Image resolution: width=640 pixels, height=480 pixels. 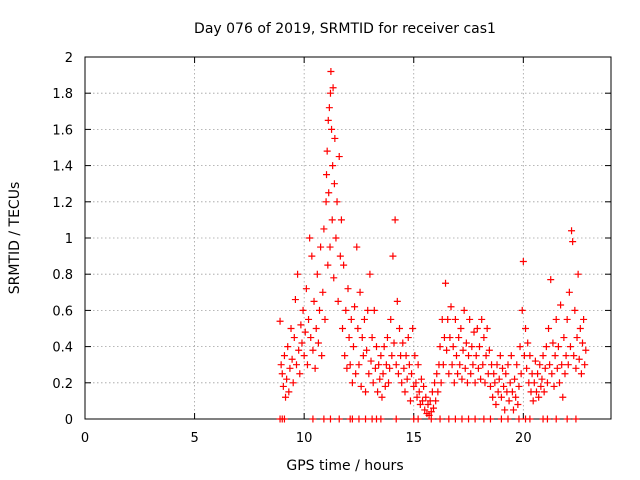 I want to click on y-tick-label: 0.8, so click(x=62, y=275).